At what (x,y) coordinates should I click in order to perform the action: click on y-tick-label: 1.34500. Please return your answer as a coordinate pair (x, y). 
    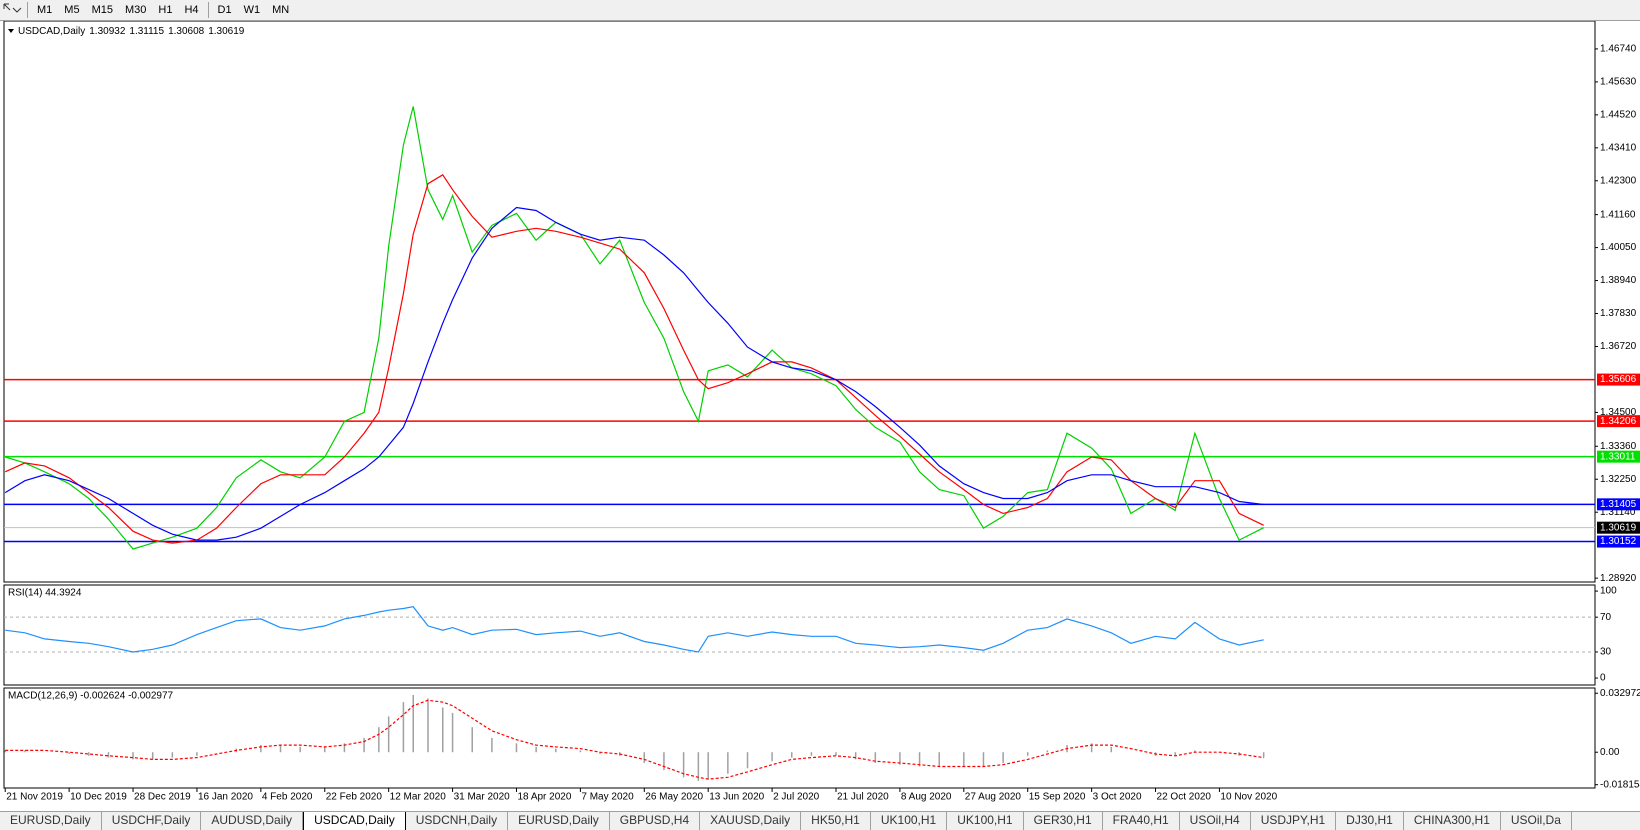
    Looking at the image, I should click on (1618, 412).